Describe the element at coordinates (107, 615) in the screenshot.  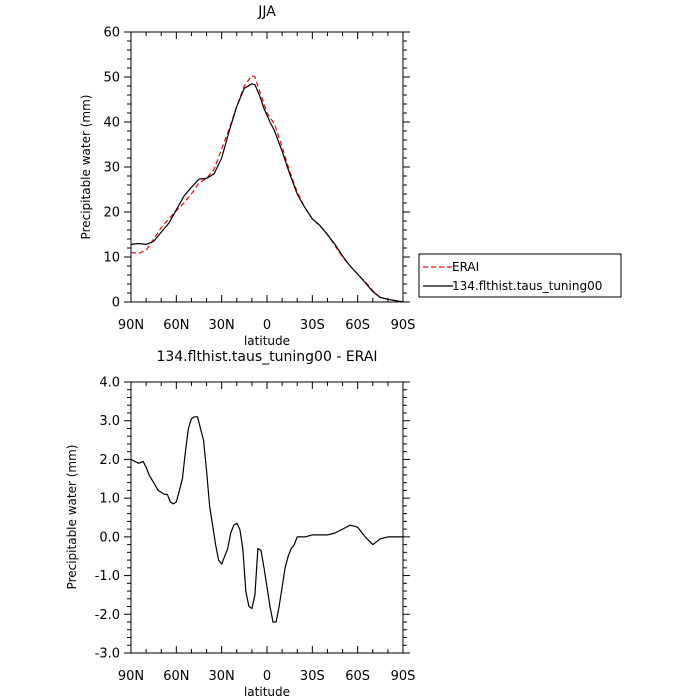
I see `bottom-y-tick-label: -2.0` at that location.